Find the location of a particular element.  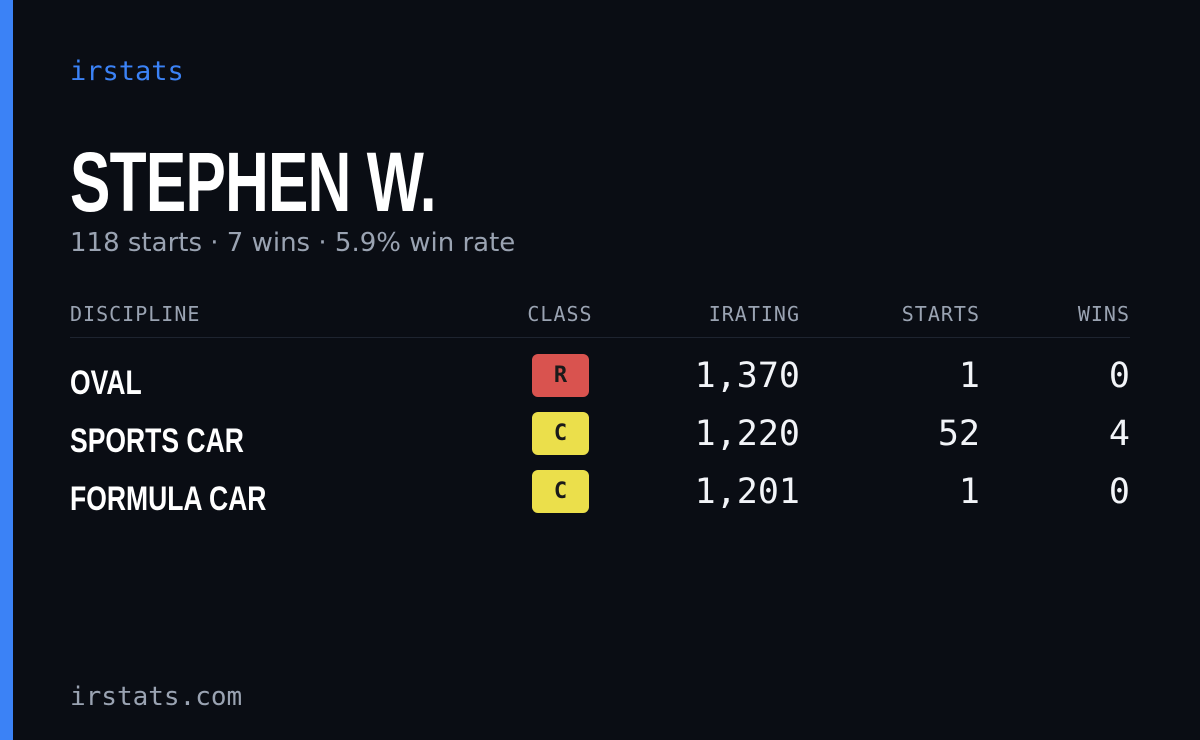

column-header: STARTS is located at coordinates (940, 314).